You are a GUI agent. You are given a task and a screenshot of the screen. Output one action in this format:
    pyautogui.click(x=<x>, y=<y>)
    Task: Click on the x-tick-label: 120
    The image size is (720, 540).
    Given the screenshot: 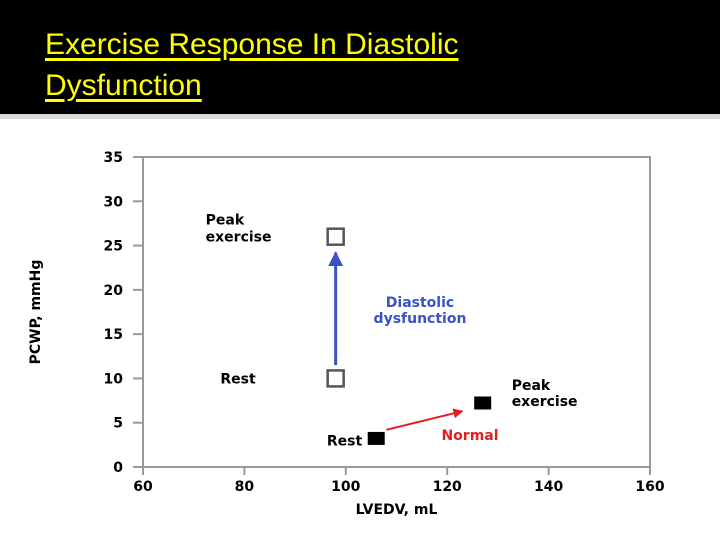 What is the action you would take?
    pyautogui.click(x=447, y=487)
    